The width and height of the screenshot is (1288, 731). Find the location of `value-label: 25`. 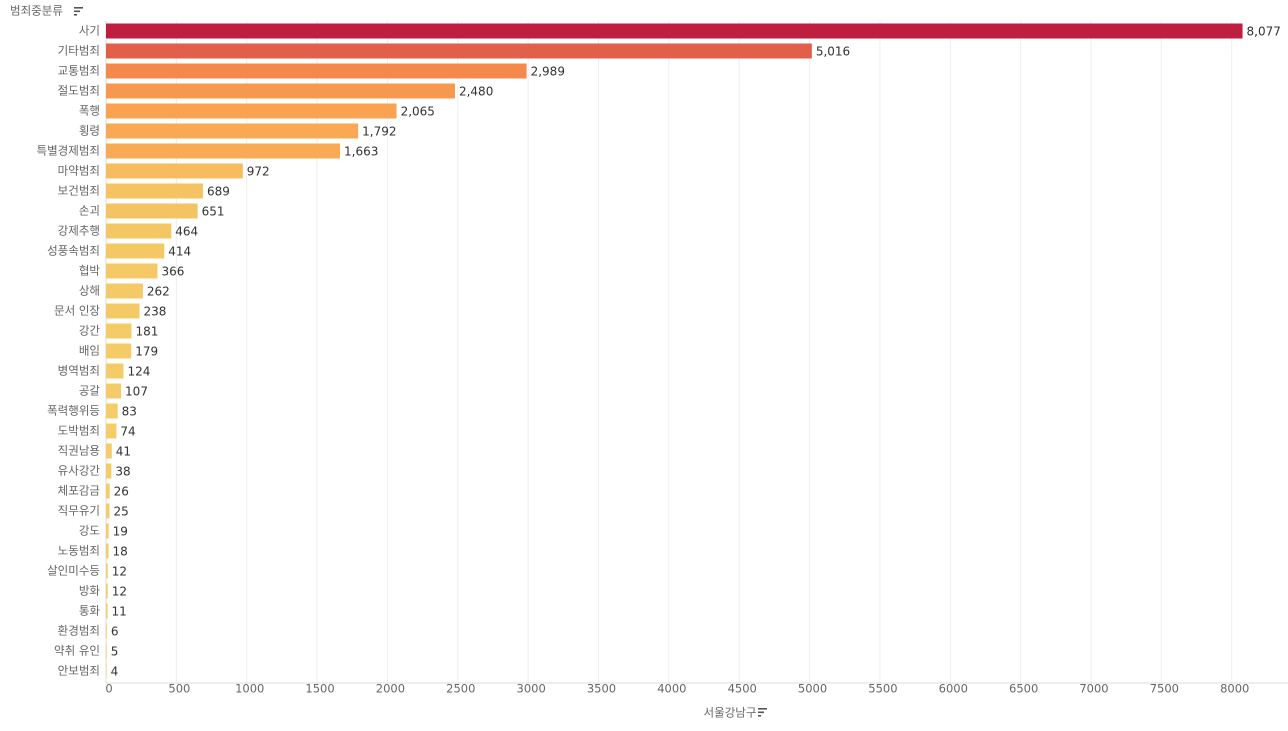

value-label: 25 is located at coordinates (121, 512).